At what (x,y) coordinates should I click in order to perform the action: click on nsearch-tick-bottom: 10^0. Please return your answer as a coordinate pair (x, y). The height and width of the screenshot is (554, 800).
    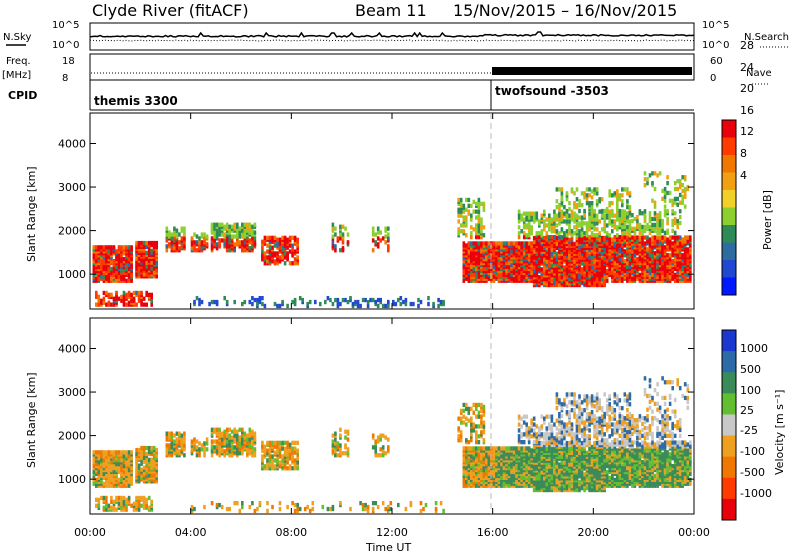
    Looking at the image, I should click on (715, 45).